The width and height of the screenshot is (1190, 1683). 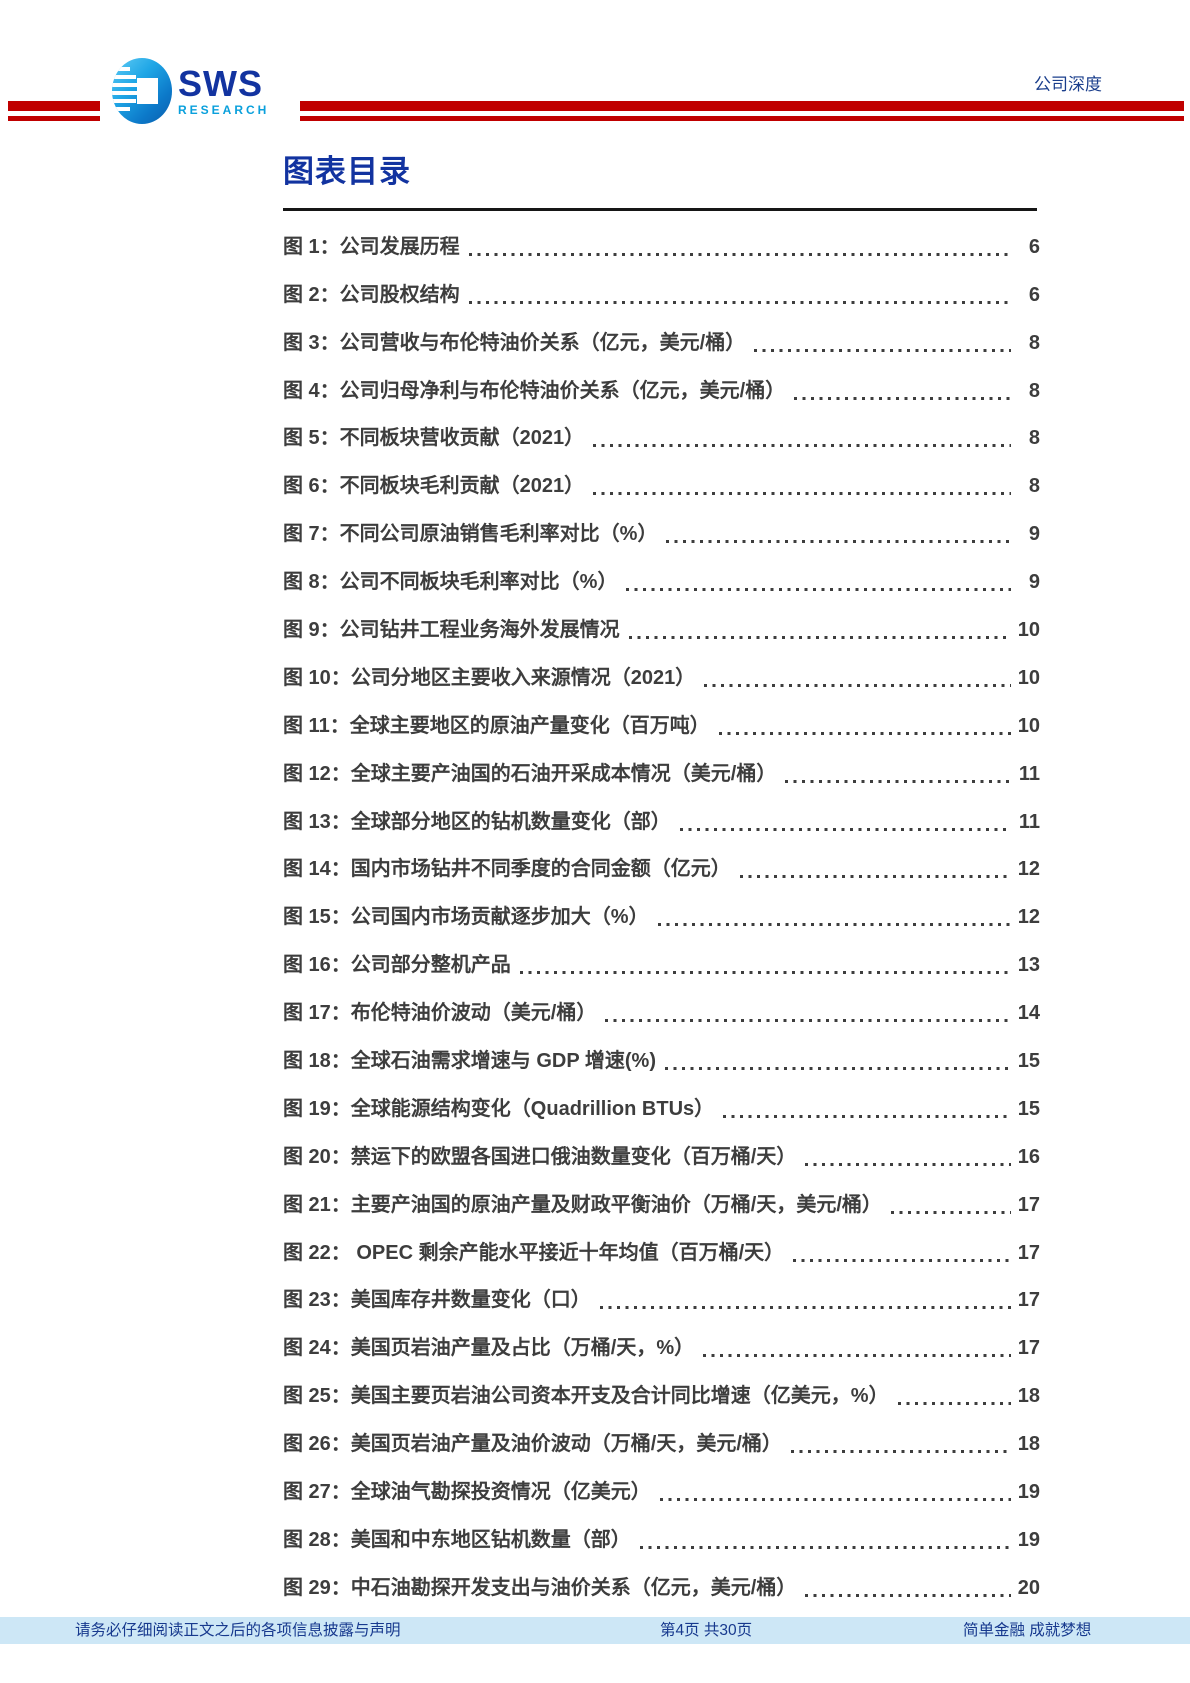 What do you see at coordinates (496, 725) in the screenshot?
I see `toc-entry-label: 图 11：全球主要地区的原油产量变化（百万吨）` at bounding box center [496, 725].